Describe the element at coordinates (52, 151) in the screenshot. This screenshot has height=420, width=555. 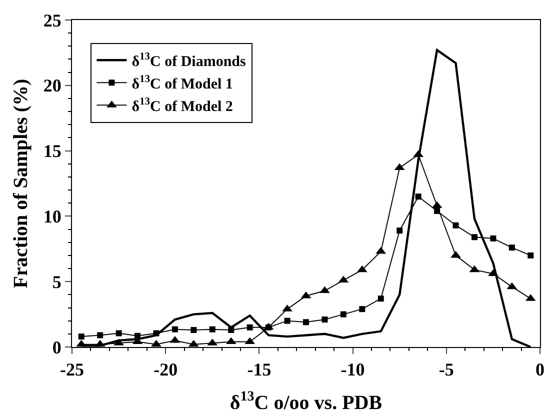
I see `y-tick-label: 15` at that location.